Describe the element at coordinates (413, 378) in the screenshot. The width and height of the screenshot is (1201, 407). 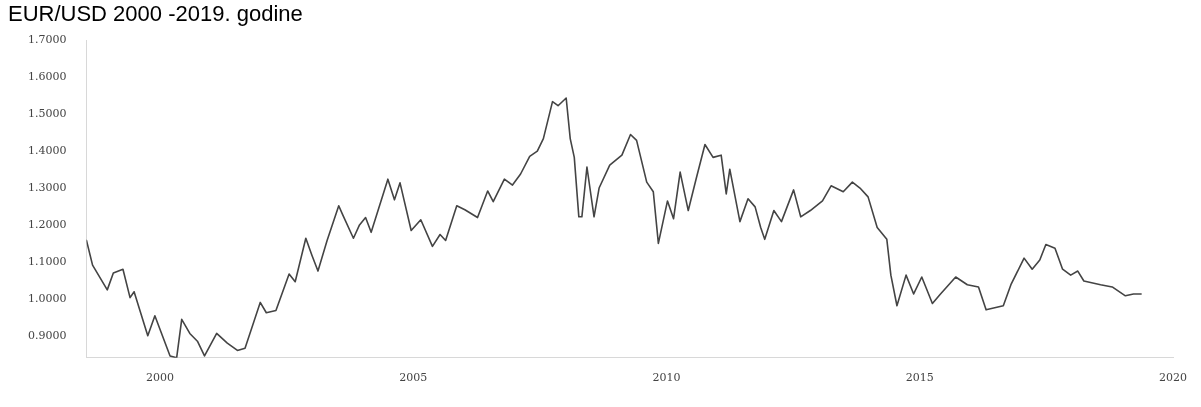
I see `x-tick-label: 2005` at that location.